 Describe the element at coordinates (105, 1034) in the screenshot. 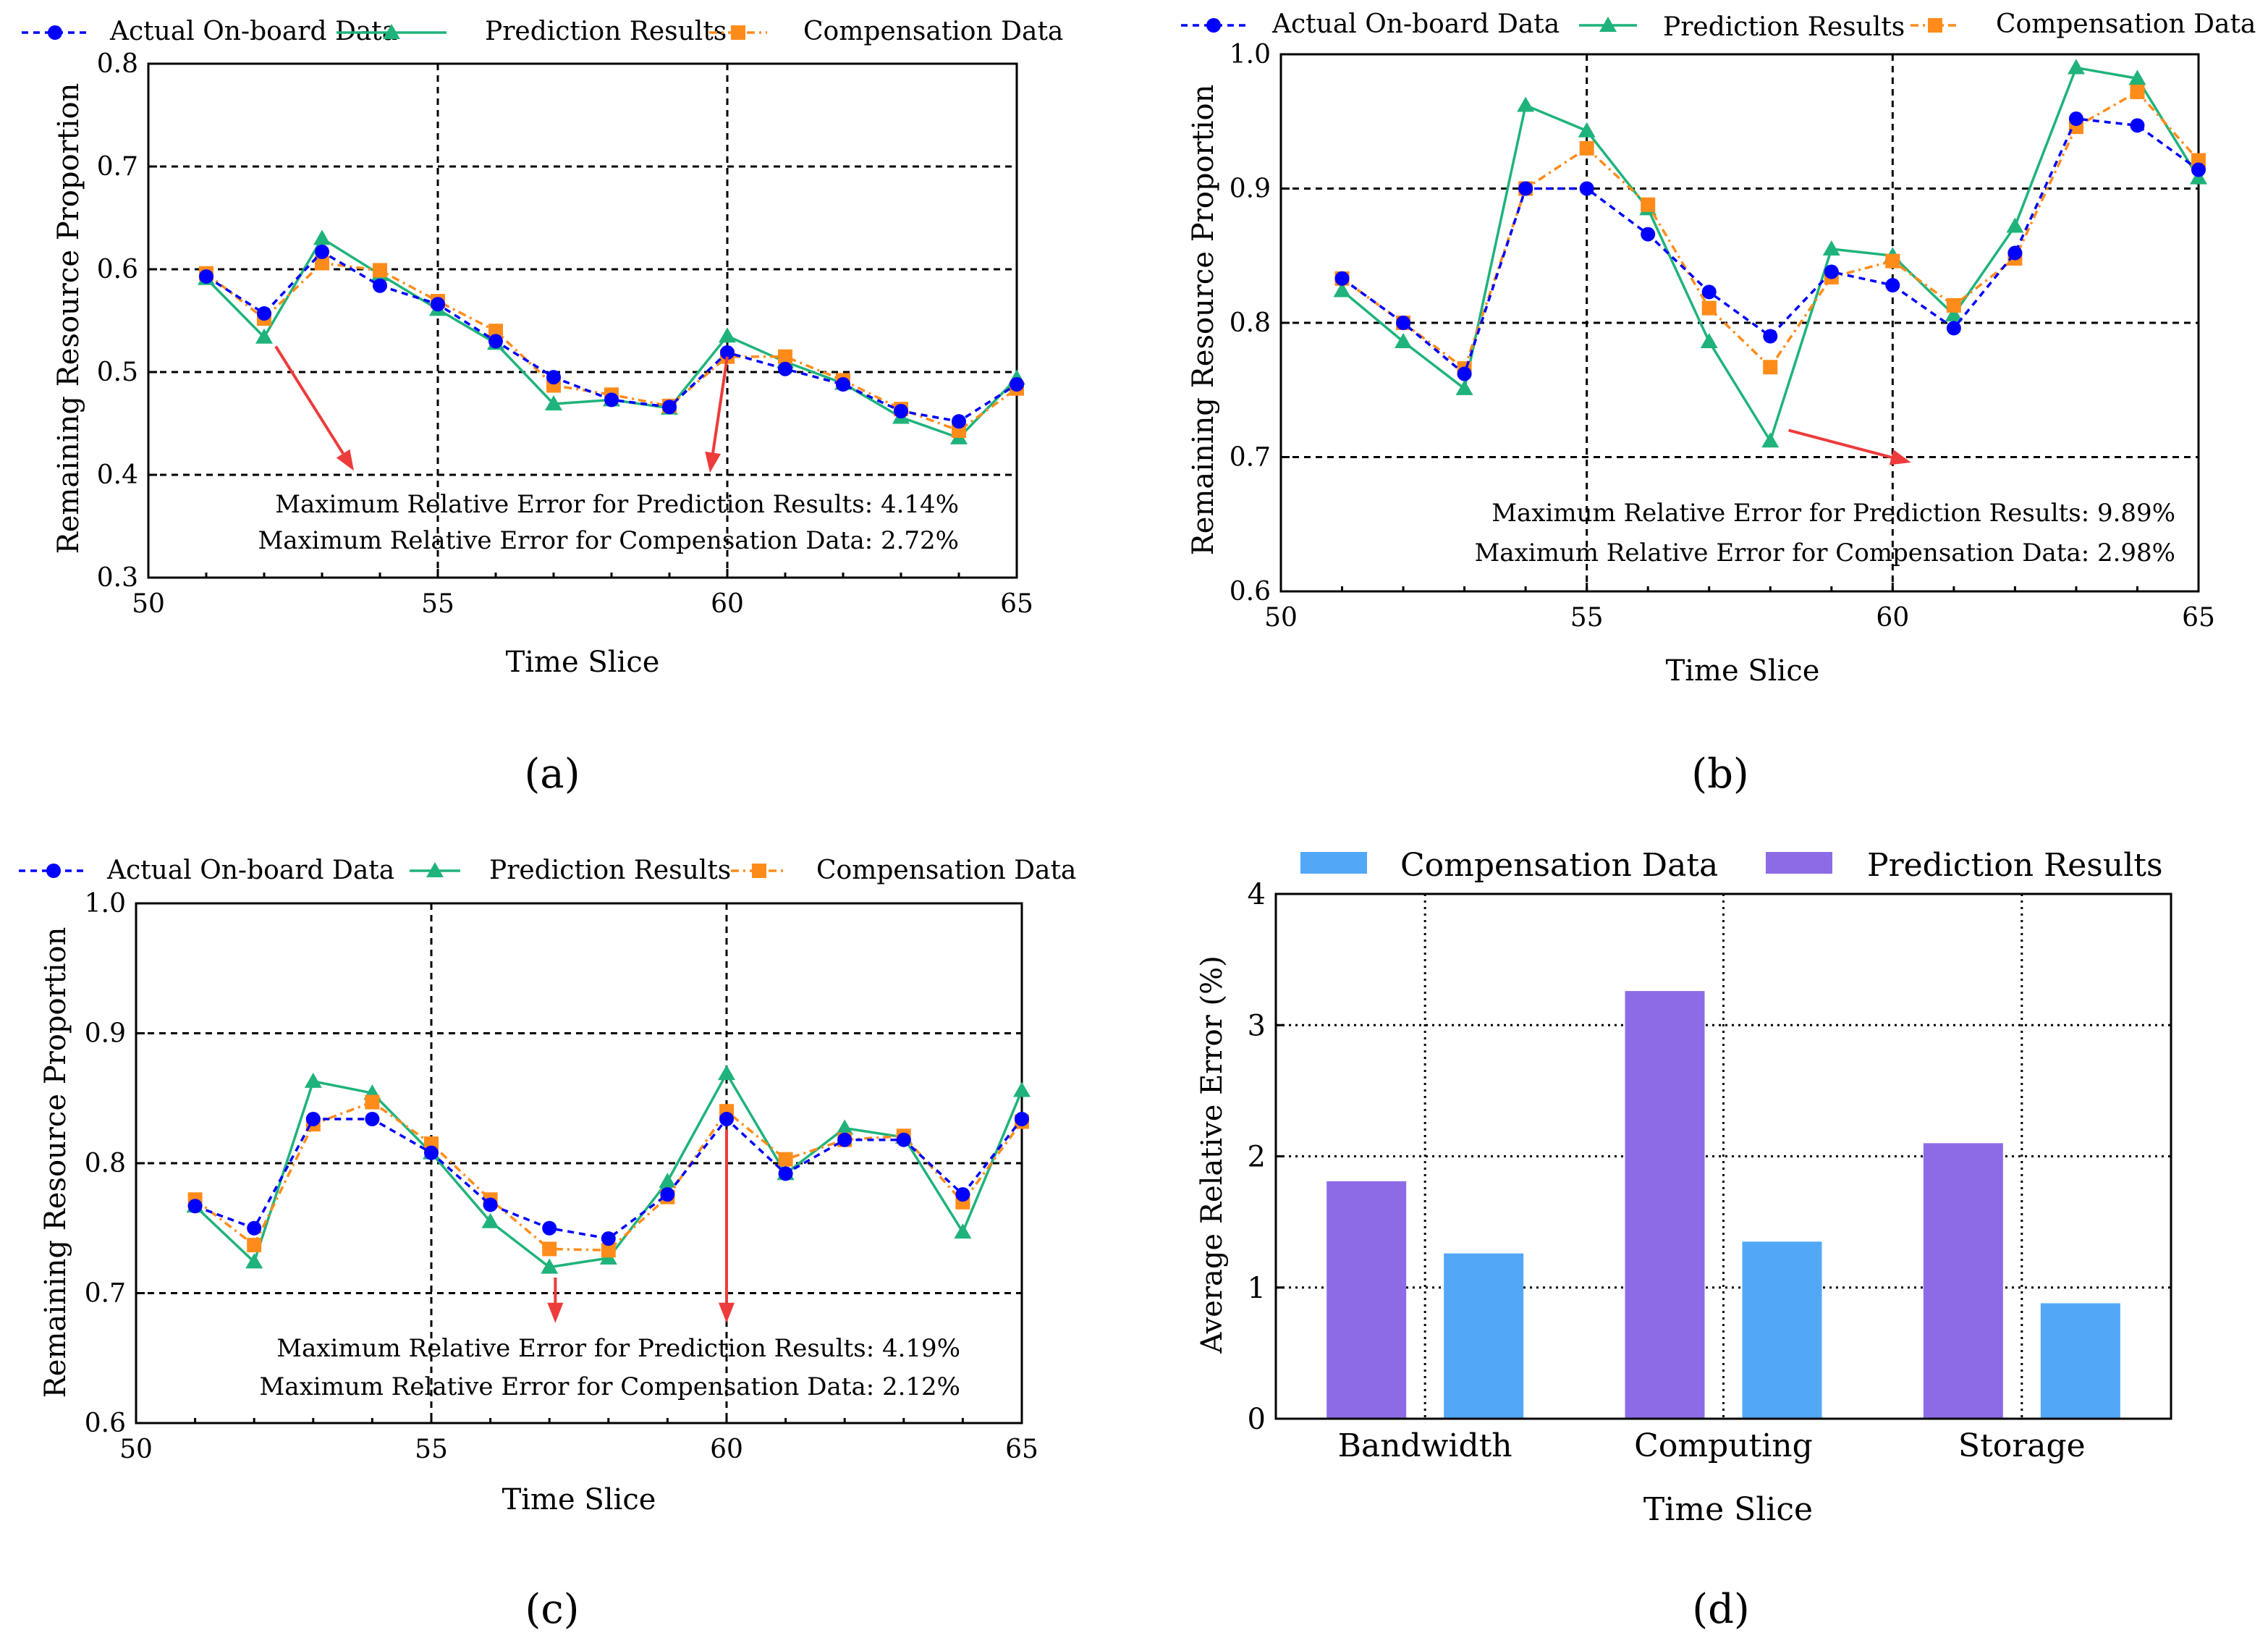

I see `y-tick-label: 0.9` at that location.